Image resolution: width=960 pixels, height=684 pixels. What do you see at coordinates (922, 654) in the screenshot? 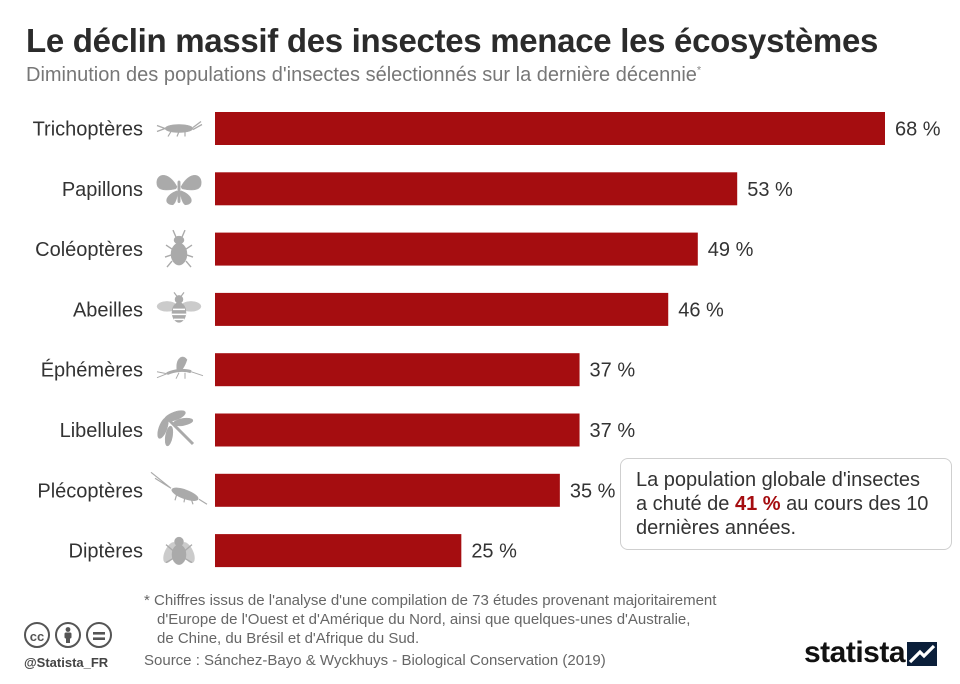
I see `logo-mark-icon` at bounding box center [922, 654].